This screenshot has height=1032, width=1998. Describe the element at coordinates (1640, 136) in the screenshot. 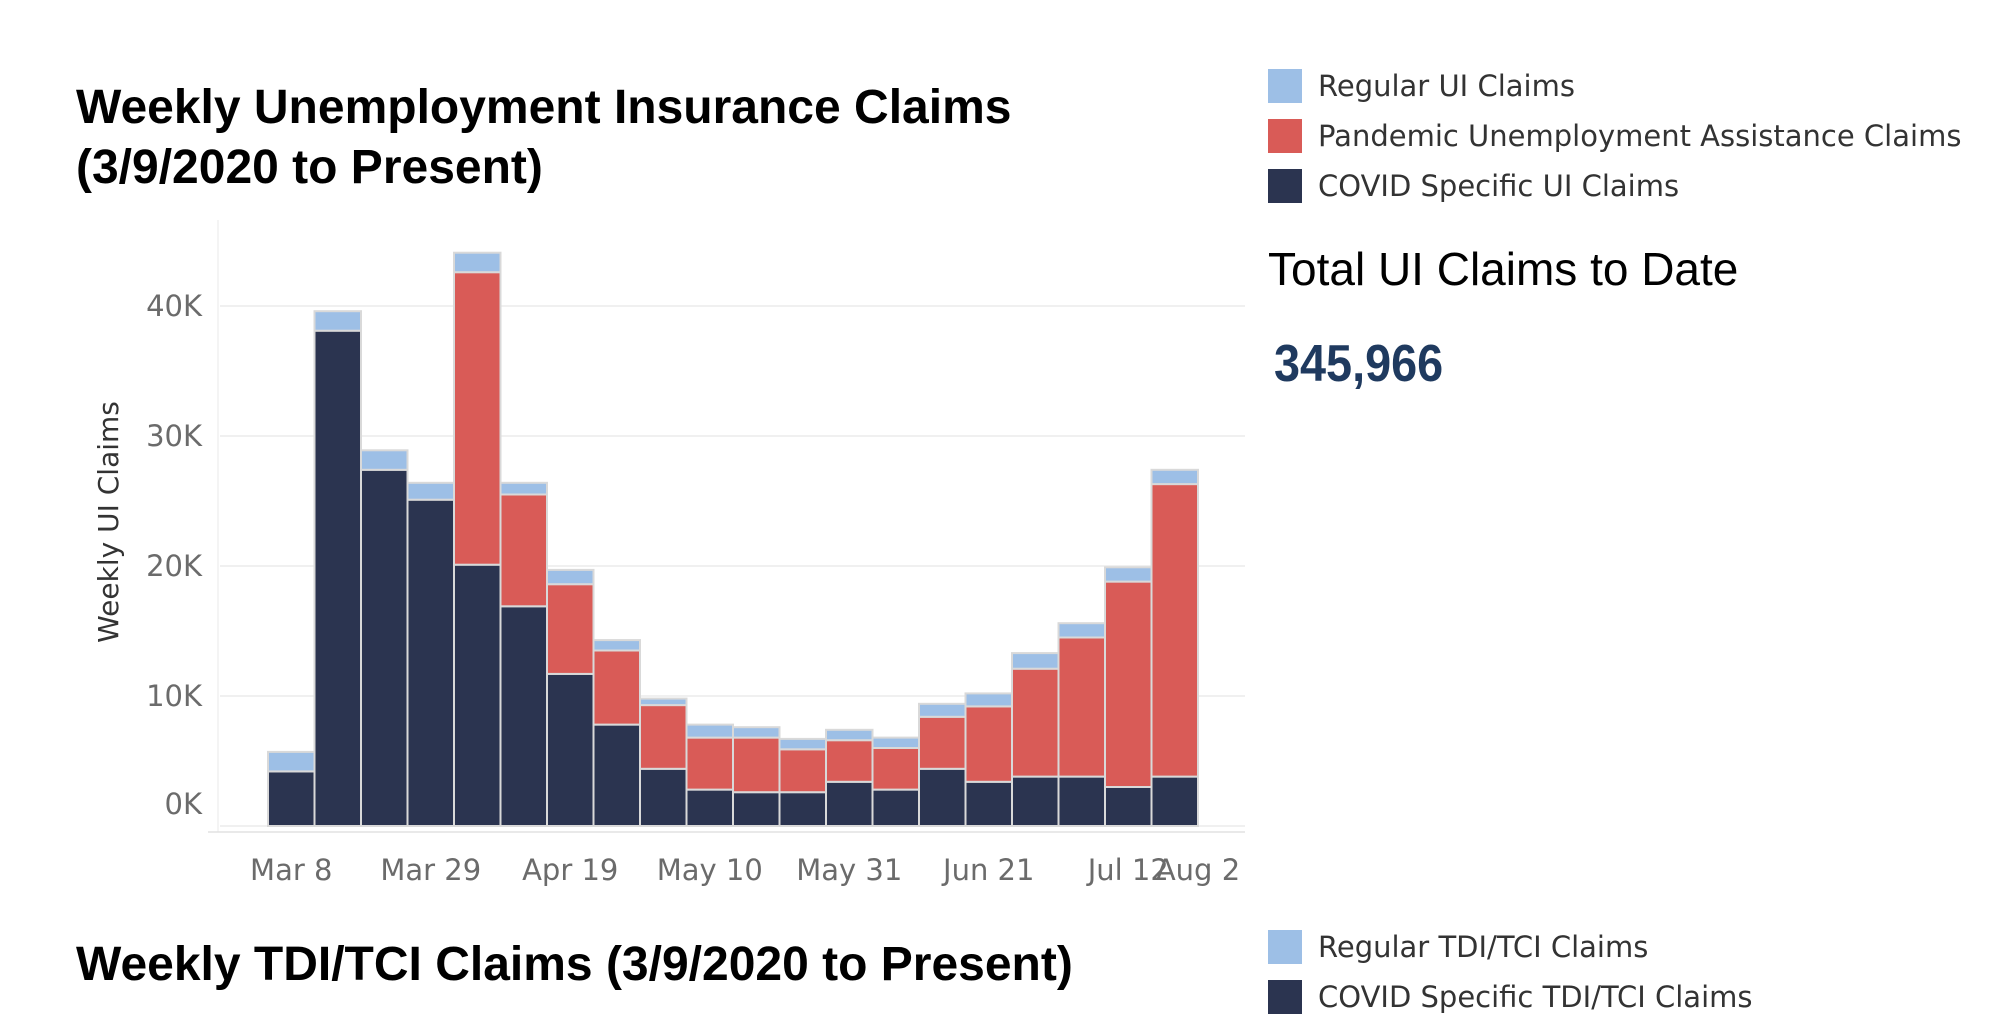

I see `legend-label: Pandemic Unemployment Assistance Claims` at that location.